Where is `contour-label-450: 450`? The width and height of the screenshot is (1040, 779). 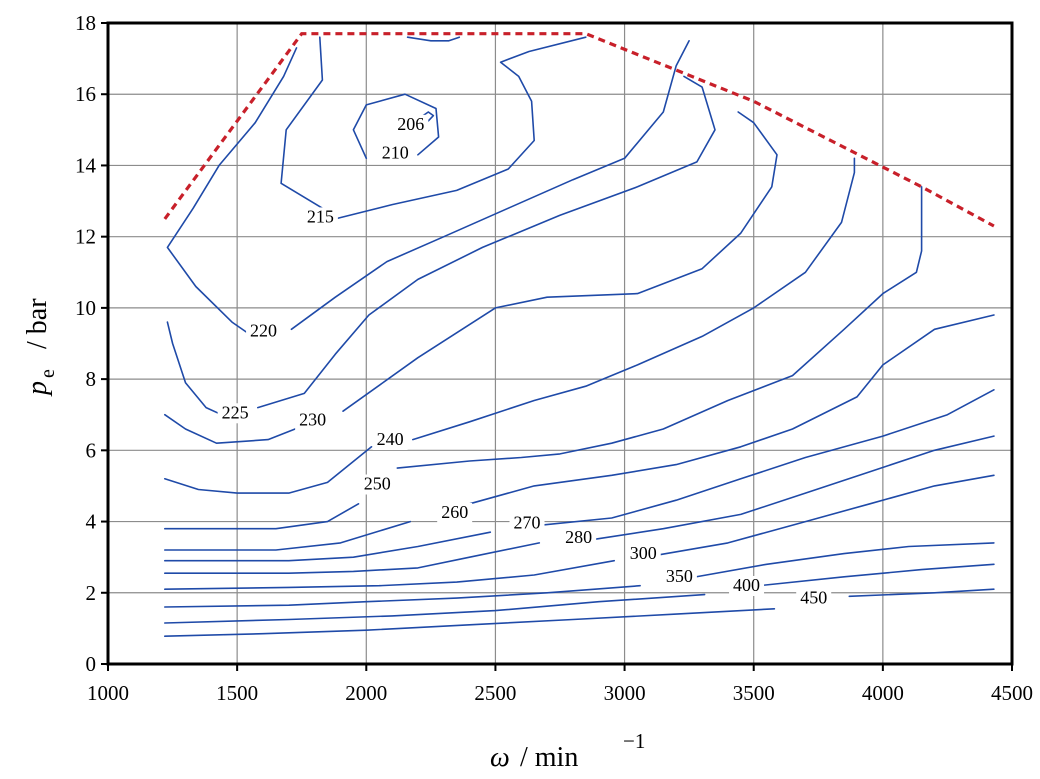 contour-label-450: 450 is located at coordinates (813, 597).